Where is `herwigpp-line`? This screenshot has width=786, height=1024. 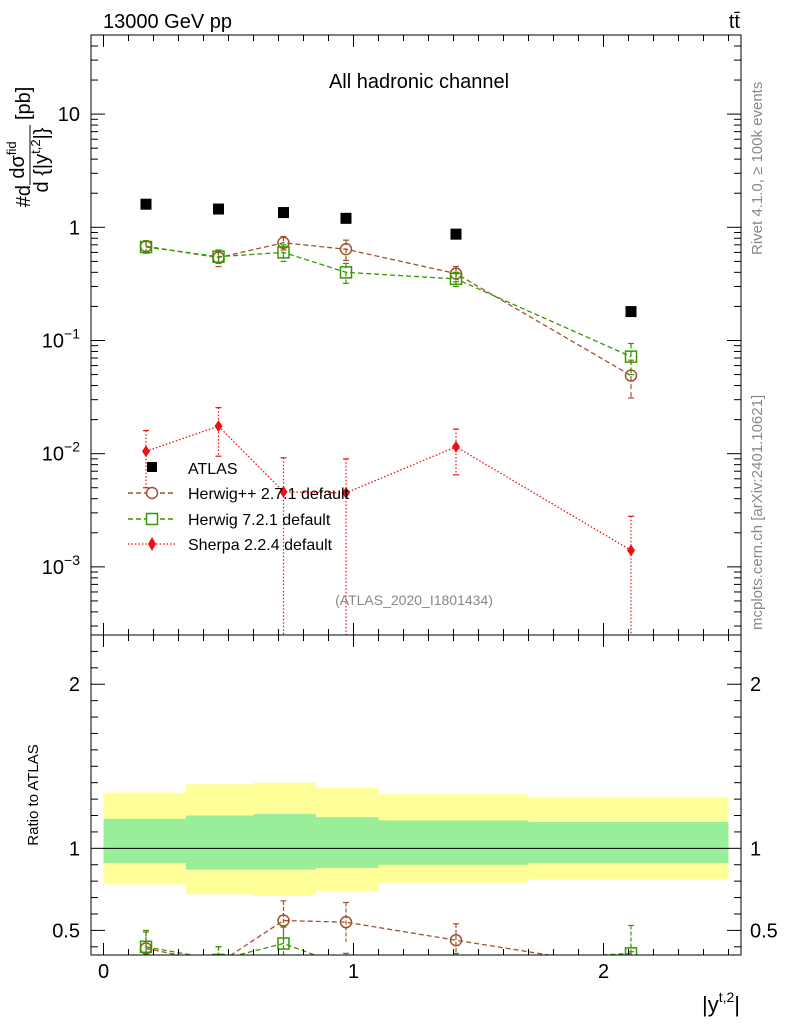 herwigpp-line is located at coordinates (388, 309).